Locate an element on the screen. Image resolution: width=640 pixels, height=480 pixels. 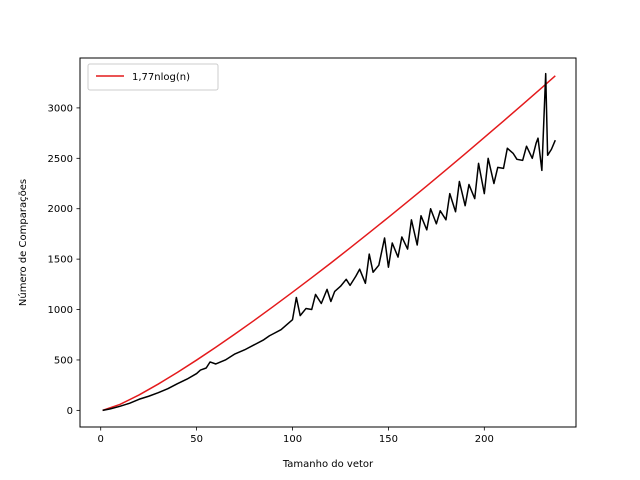
y-tick-label: 1000 is located at coordinates (60, 310).